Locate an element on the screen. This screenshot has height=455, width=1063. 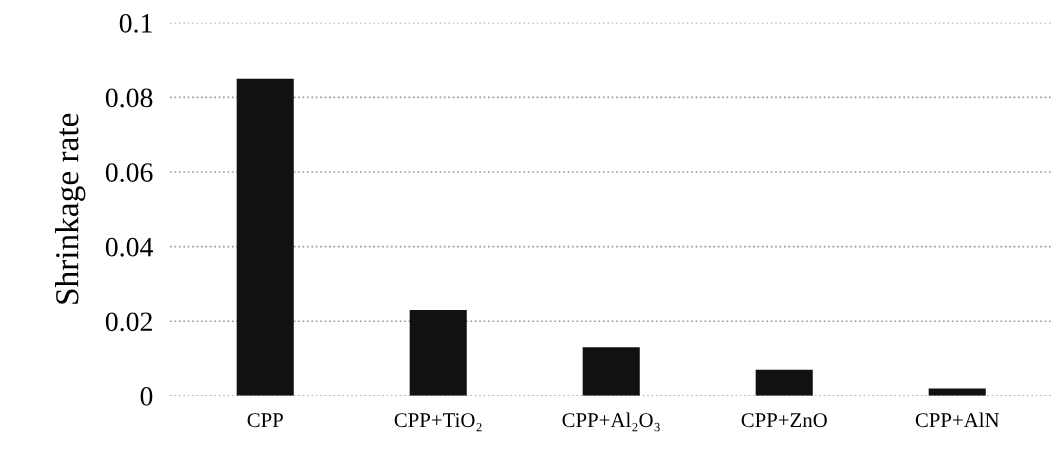
x-tick-label: CPP+AlN is located at coordinates (957, 420).